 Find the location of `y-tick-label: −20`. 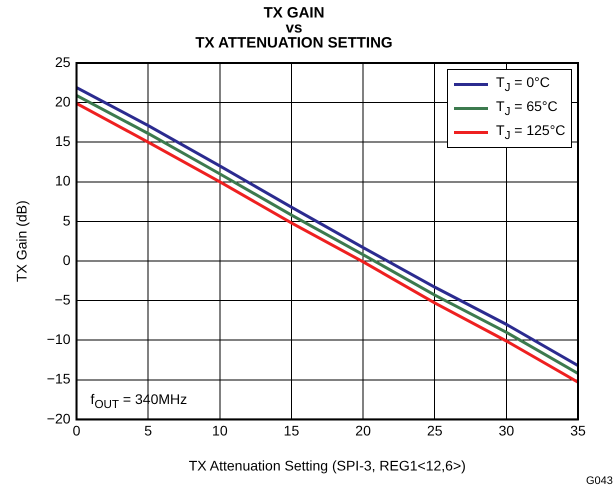

y-tick-label: −20 is located at coordinates (58, 418).